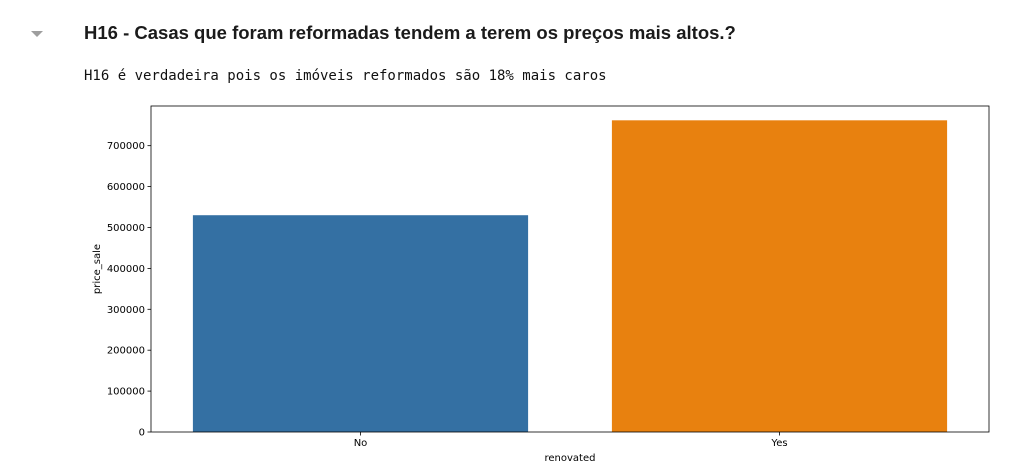 This screenshot has height=473, width=1026. Describe the element at coordinates (126, 392) in the screenshot. I see `y-tick-label: 100000` at that location.